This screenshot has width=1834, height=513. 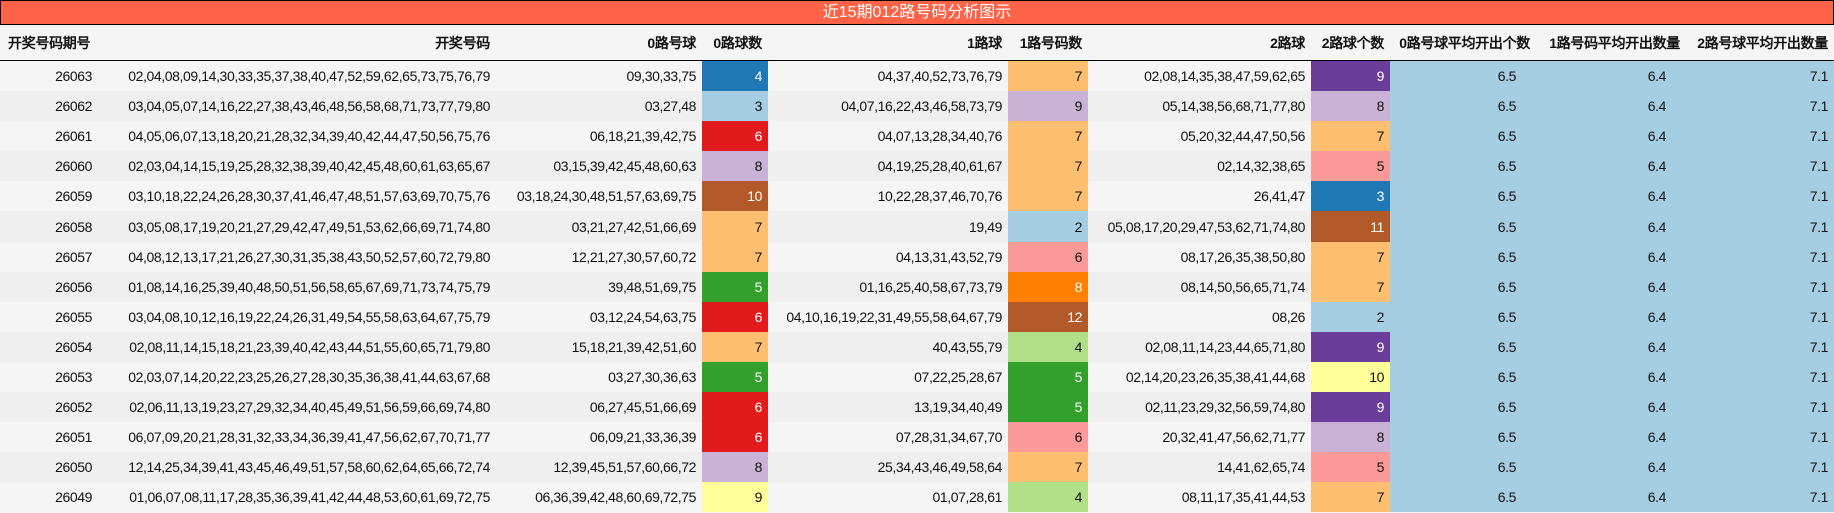 What do you see at coordinates (888, 256) in the screenshot?
I see `road1-balls-cell: 04,13,31,43,52,79` at bounding box center [888, 256].